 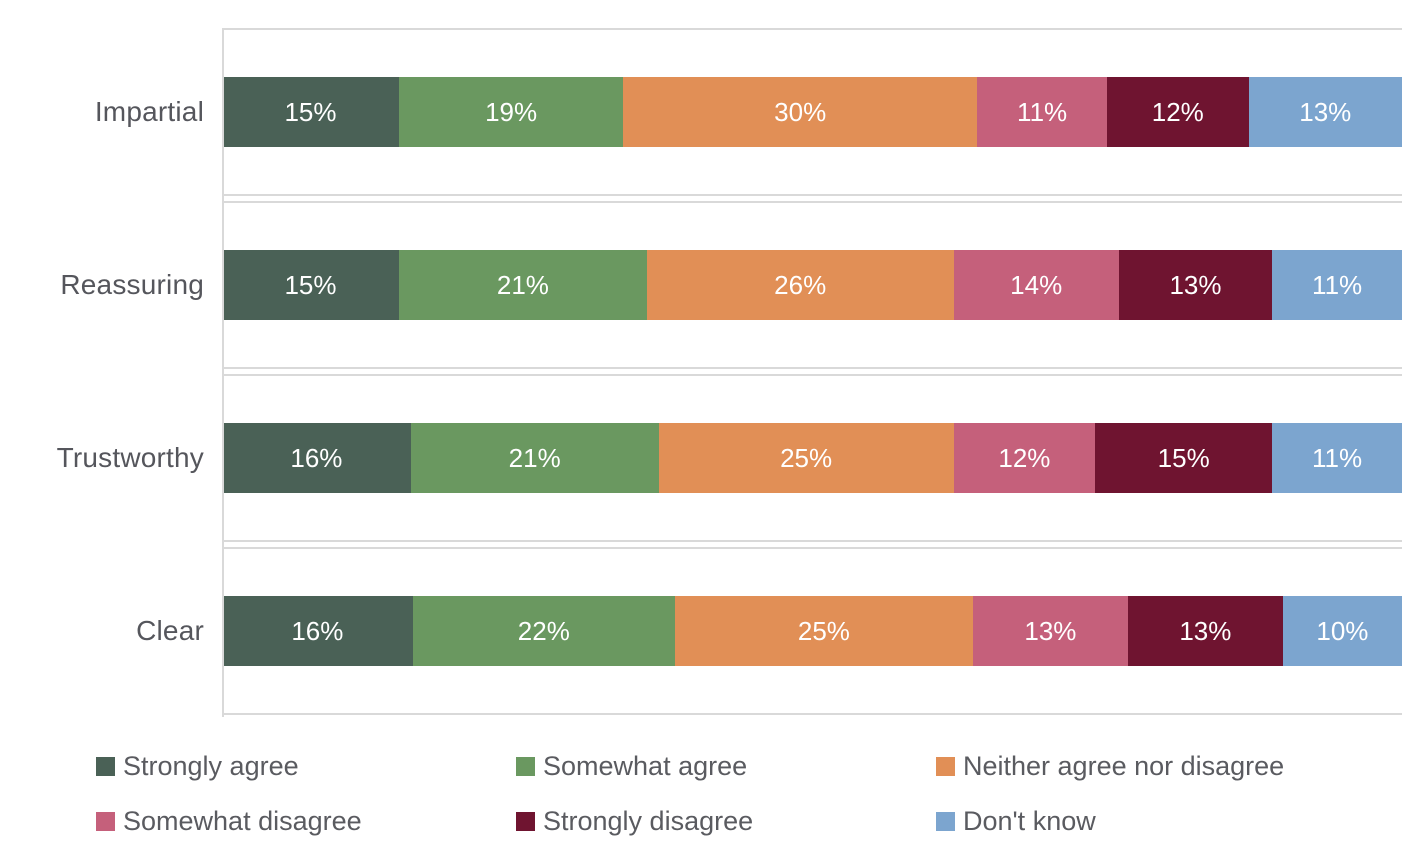 I want to click on category-label: Clear, so click(x=170, y=630).